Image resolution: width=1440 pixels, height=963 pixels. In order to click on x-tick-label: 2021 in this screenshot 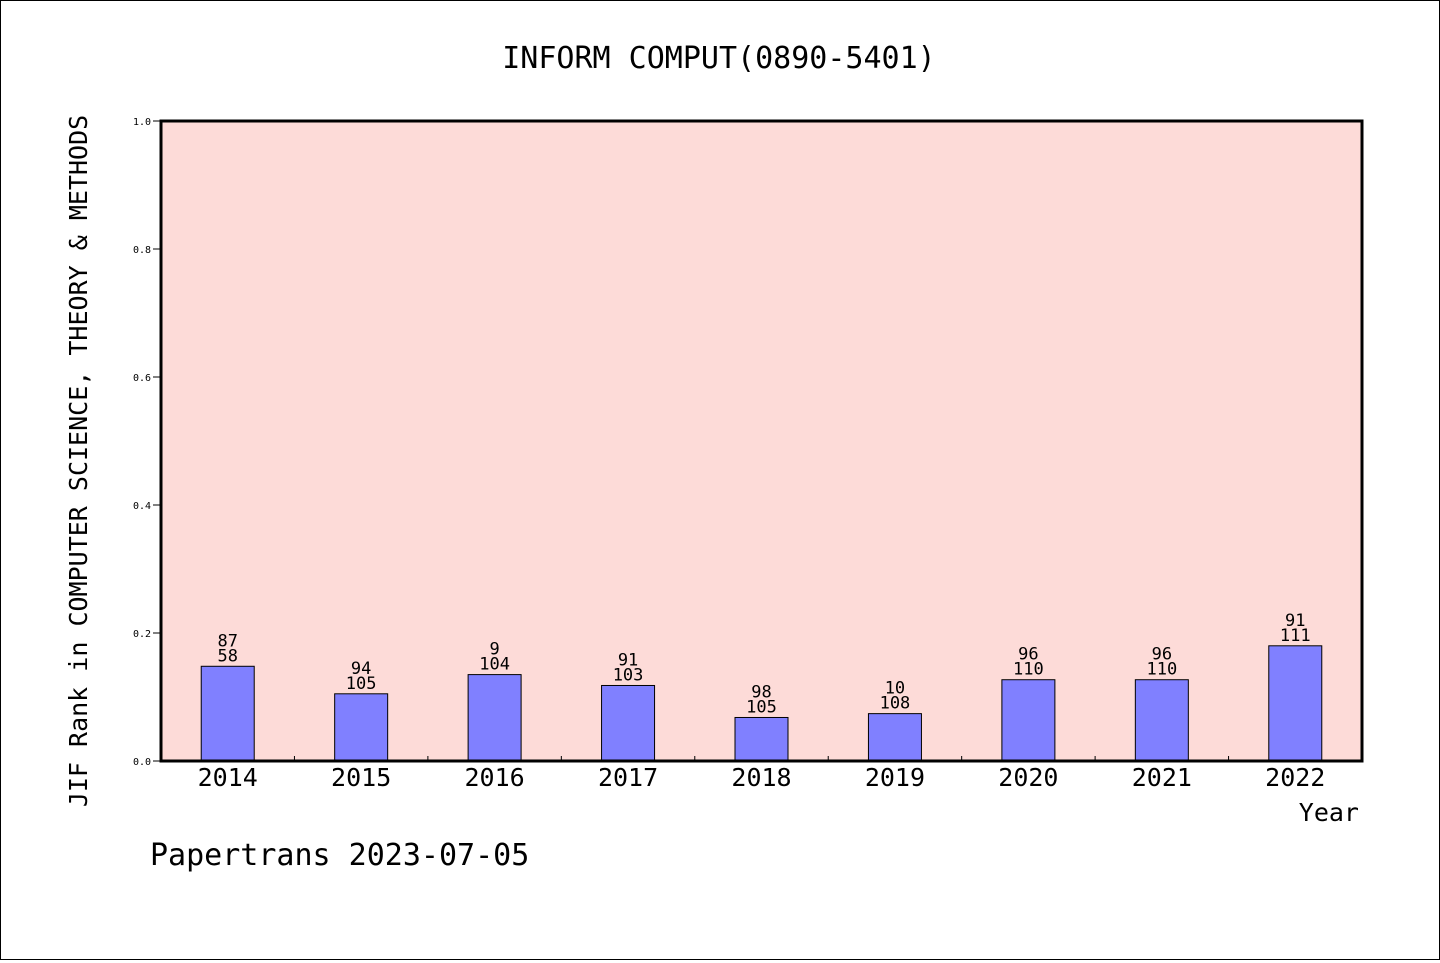, I will do `click(1162, 777)`.